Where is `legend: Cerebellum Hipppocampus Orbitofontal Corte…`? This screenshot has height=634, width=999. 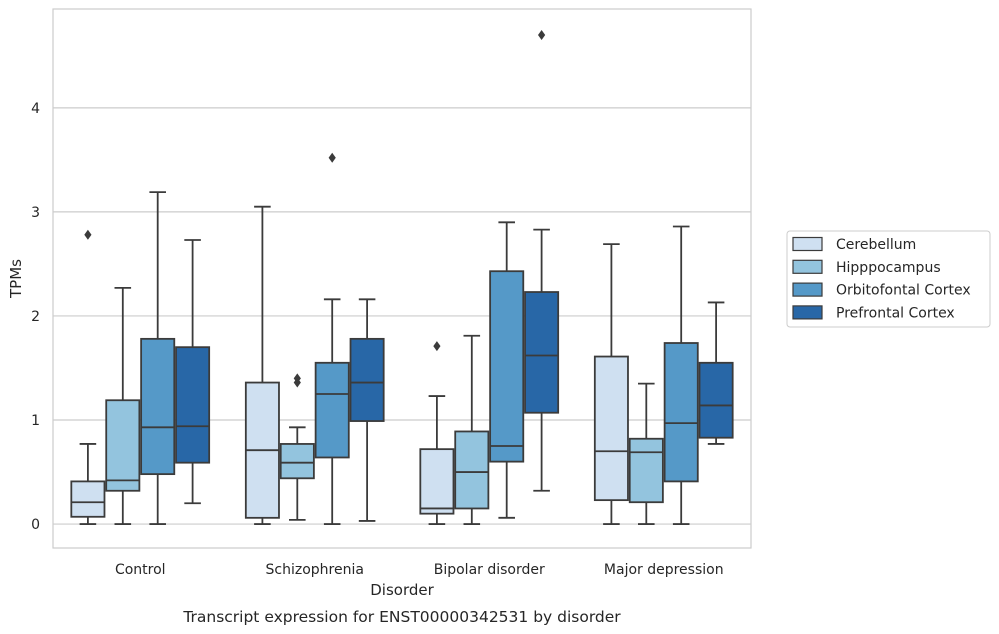 legend: Cerebellum Hipppocampus Orbitofontal Corte… is located at coordinates (888, 279).